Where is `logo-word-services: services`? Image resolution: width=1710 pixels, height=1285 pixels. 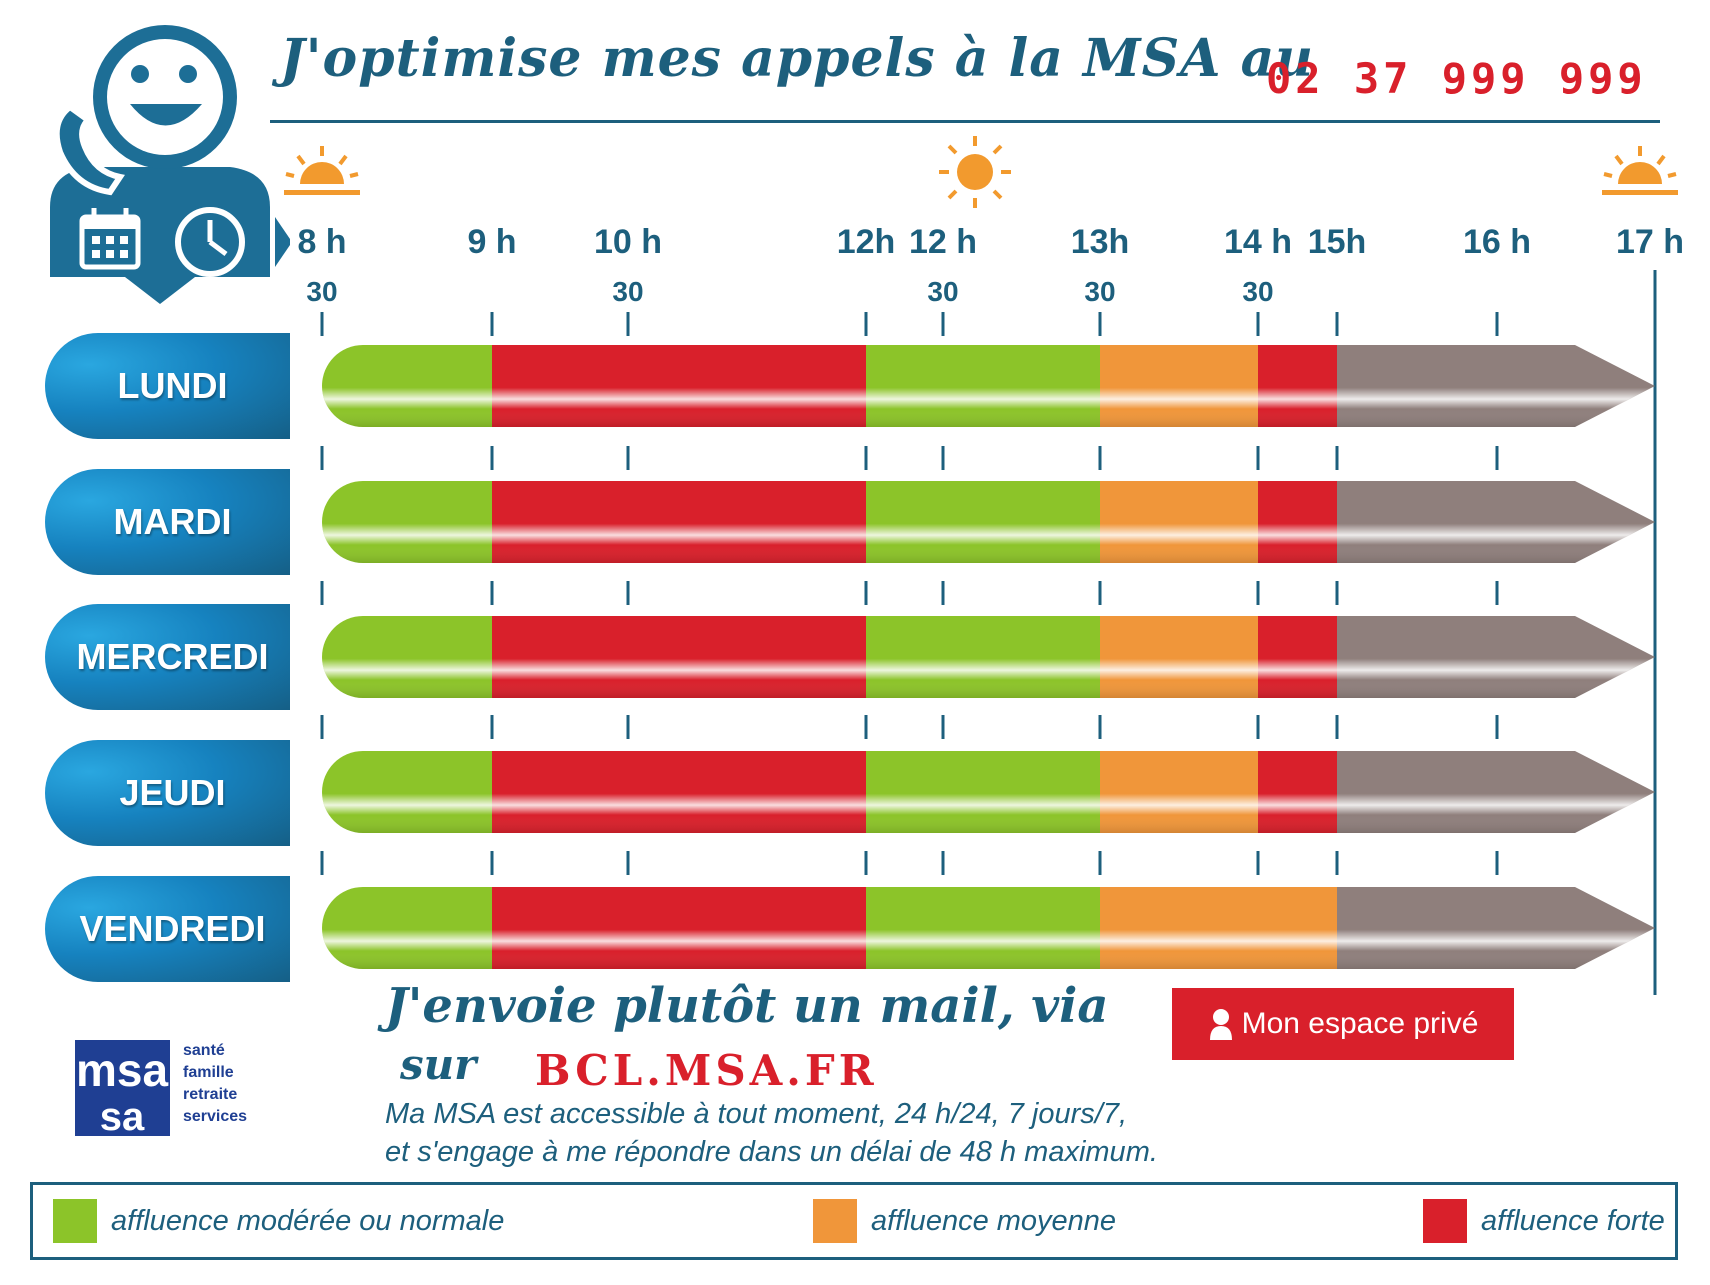 logo-word-services: services is located at coordinates (215, 1116).